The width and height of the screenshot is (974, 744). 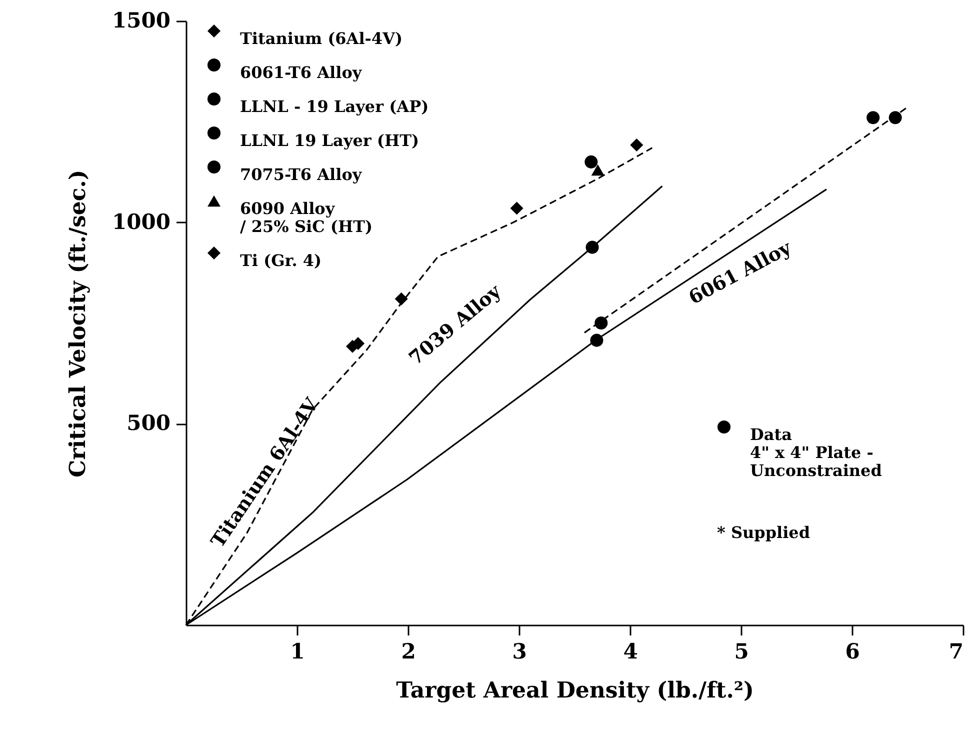 What do you see at coordinates (575, 691) in the screenshot?
I see `x-axis-title: Target Areal Density (lb./ft.²)` at bounding box center [575, 691].